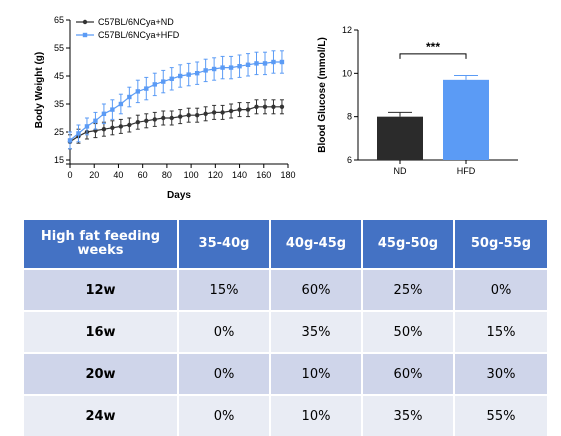 This screenshot has width=561, height=436. I want to click on x-tick-label: 180, so click(287, 175).